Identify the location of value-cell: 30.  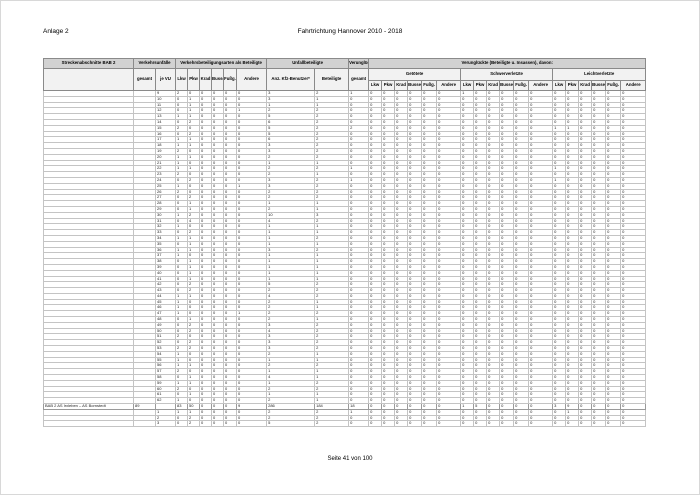
(165, 215).